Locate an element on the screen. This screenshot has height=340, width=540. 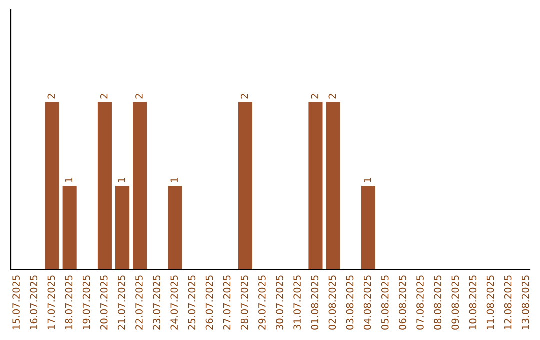
x-tick-label: 12.08.2025 is located at coordinates (508, 303).